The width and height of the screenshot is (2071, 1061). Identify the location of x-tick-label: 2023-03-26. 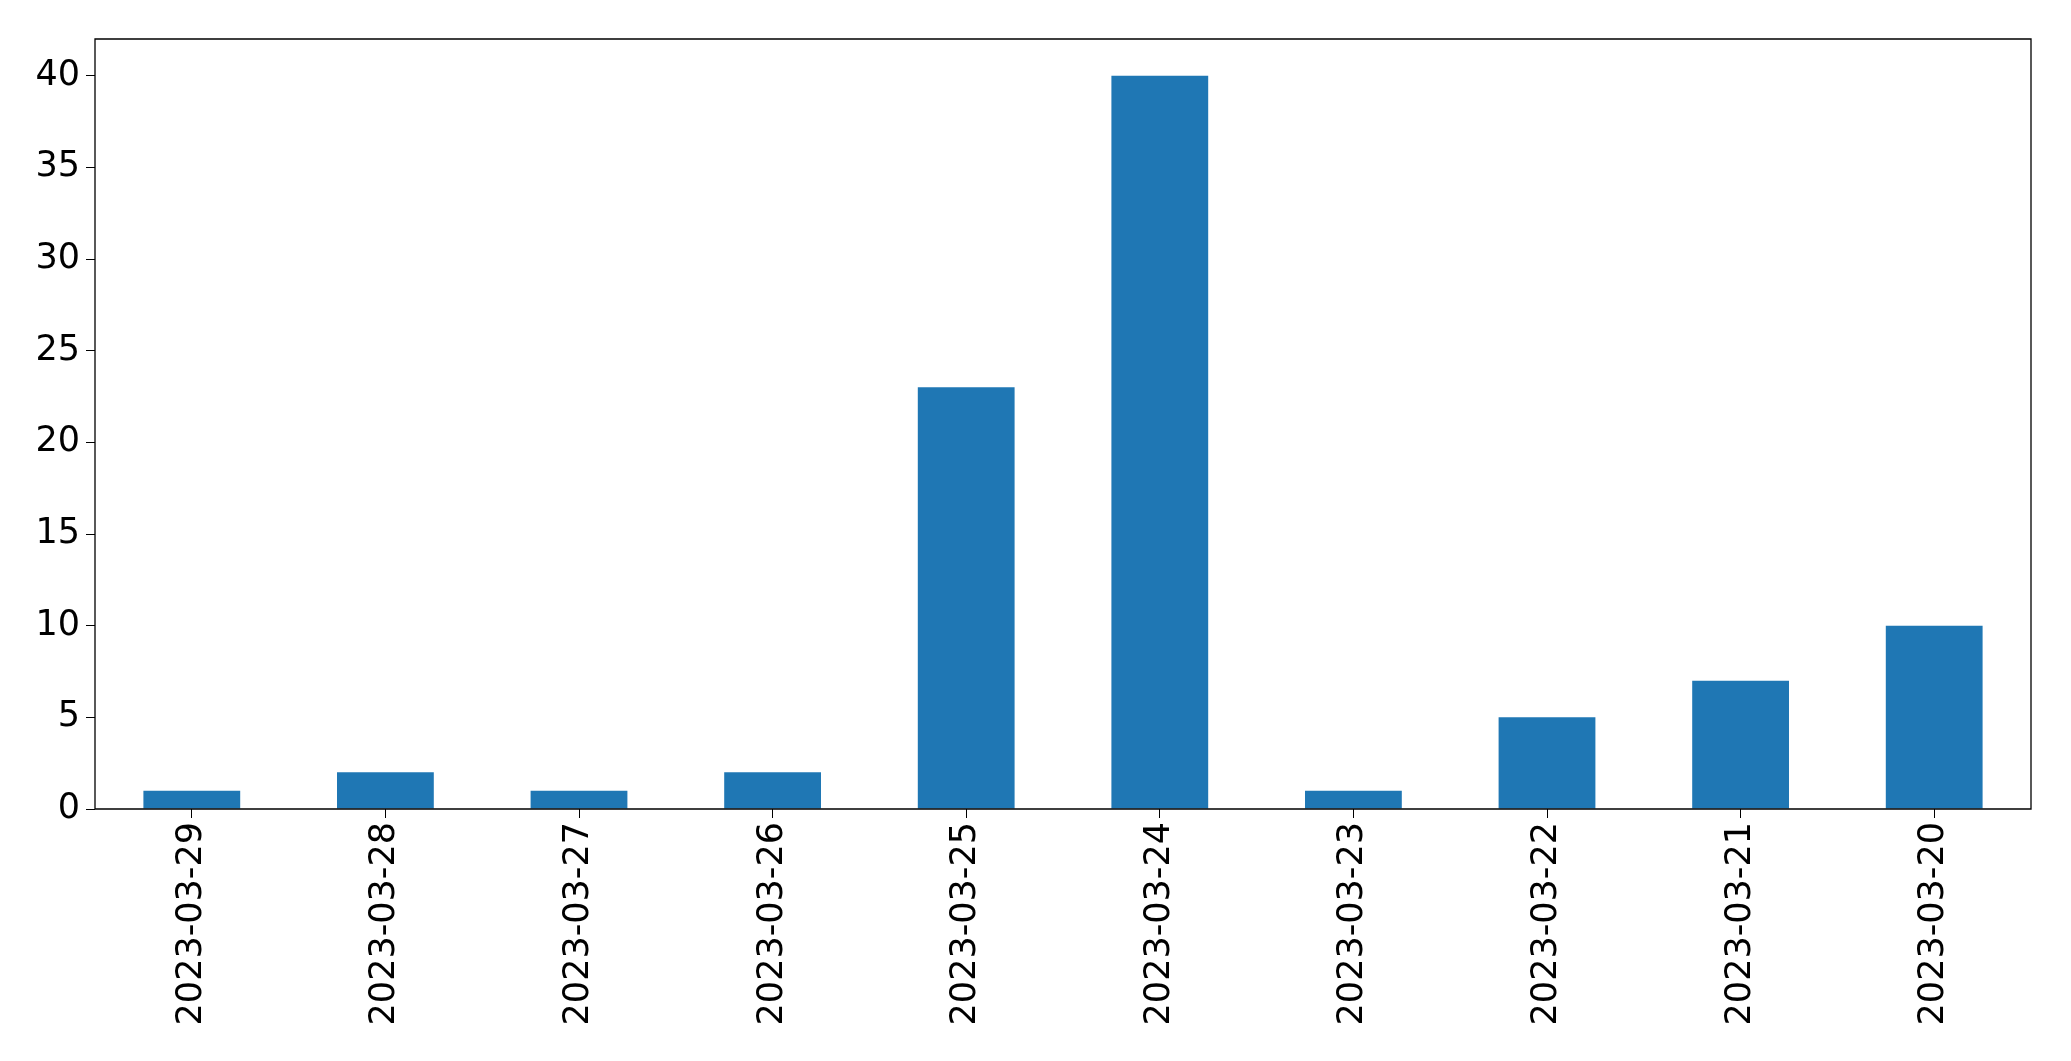
(769, 924).